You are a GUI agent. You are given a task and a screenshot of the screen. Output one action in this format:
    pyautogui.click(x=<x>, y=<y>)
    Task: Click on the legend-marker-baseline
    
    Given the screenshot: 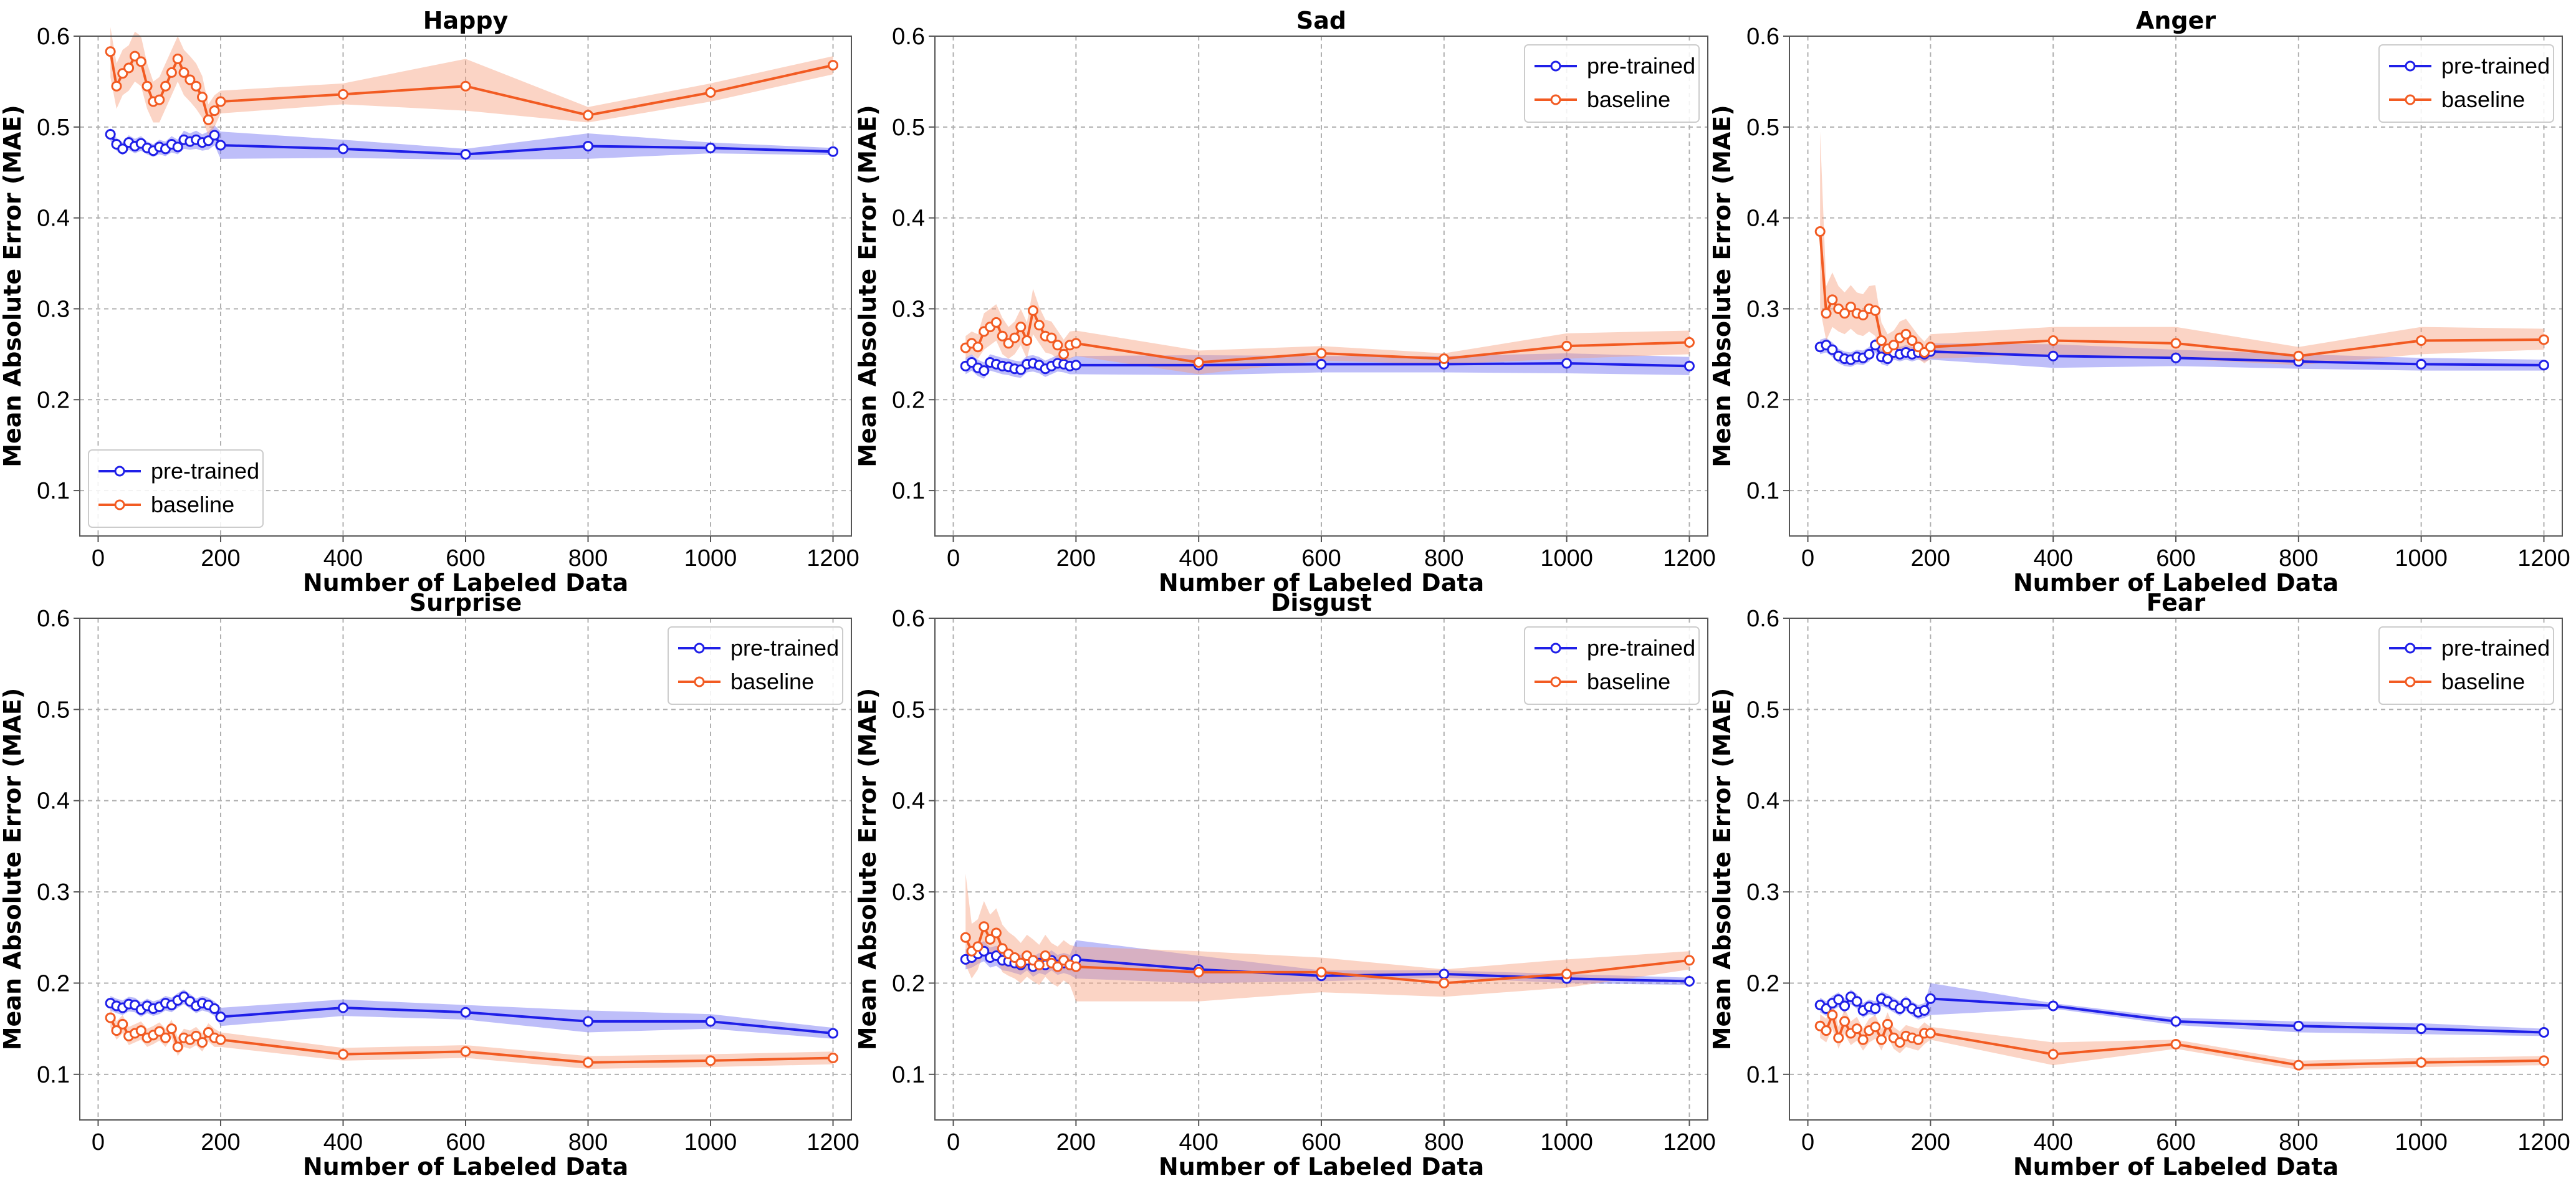 What is the action you would take?
    pyautogui.click(x=699, y=681)
    